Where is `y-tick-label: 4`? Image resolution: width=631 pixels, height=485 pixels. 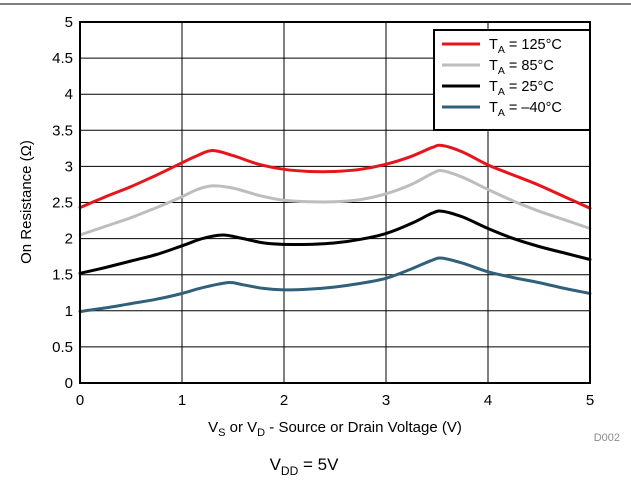
y-tick-label: 4 is located at coordinates (69, 94).